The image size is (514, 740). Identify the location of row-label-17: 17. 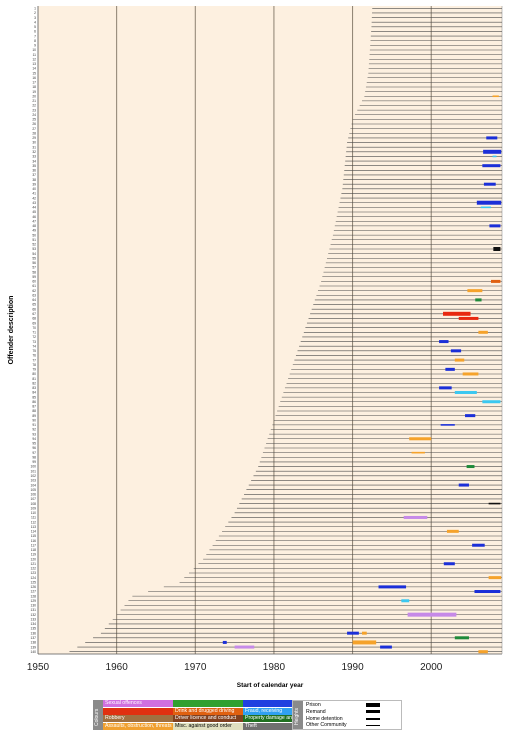
(34, 83).